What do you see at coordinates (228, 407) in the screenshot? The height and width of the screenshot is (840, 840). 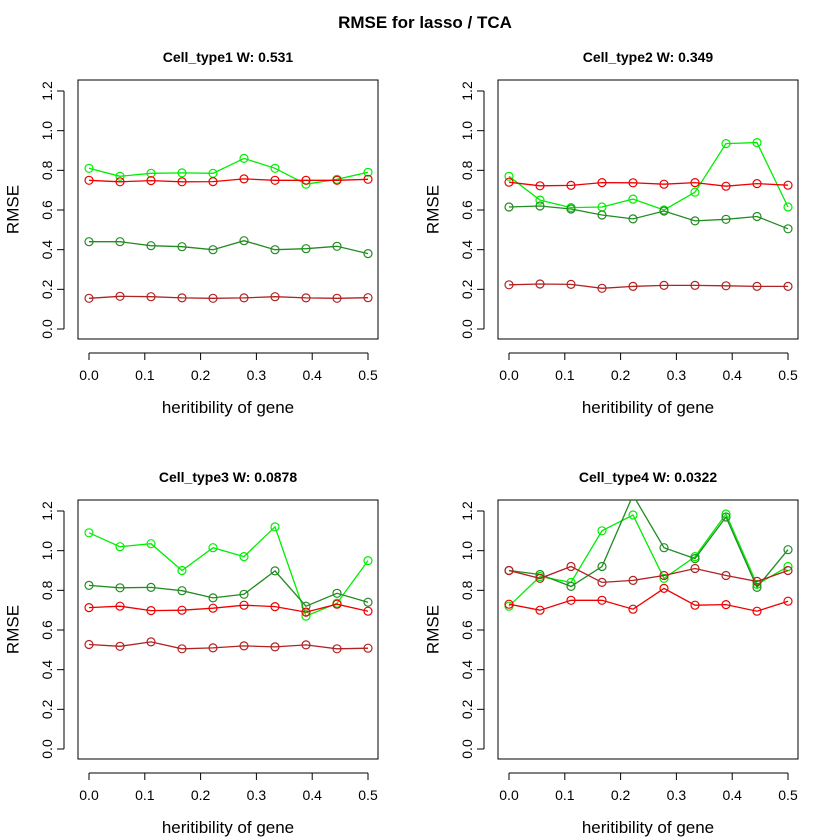 I see `x-axis-label: heritibility of gene` at bounding box center [228, 407].